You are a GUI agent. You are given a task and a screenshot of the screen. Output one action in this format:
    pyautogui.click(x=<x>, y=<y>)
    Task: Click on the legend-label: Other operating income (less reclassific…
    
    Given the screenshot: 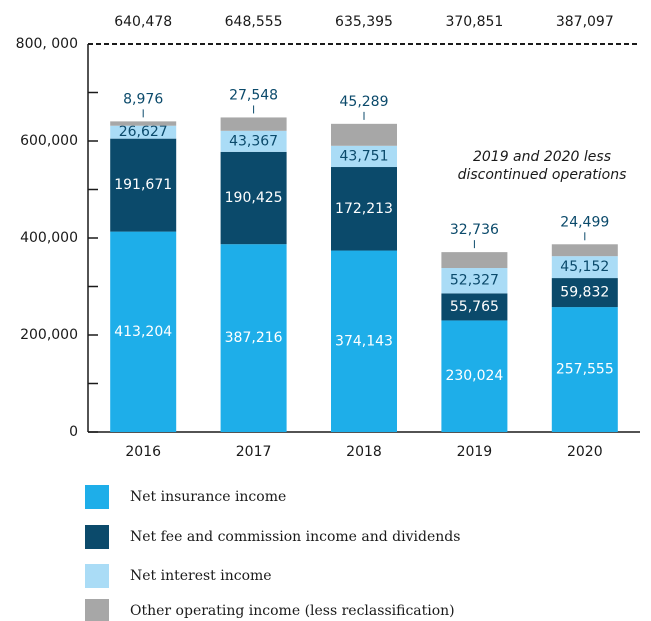 What is the action you would take?
    pyautogui.click(x=292, y=611)
    